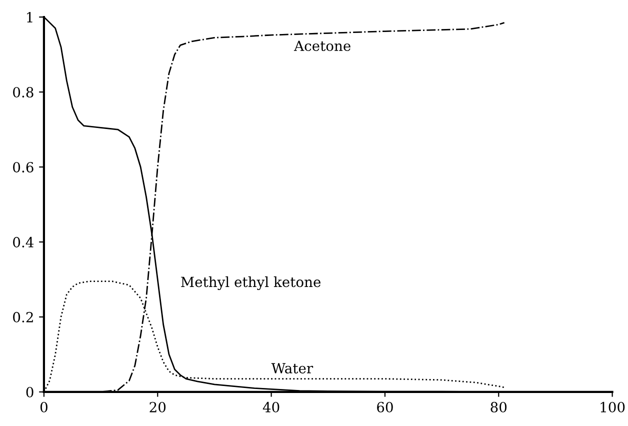 The height and width of the screenshot is (426, 628). I want to click on x-tick-label: 40, so click(271, 407).